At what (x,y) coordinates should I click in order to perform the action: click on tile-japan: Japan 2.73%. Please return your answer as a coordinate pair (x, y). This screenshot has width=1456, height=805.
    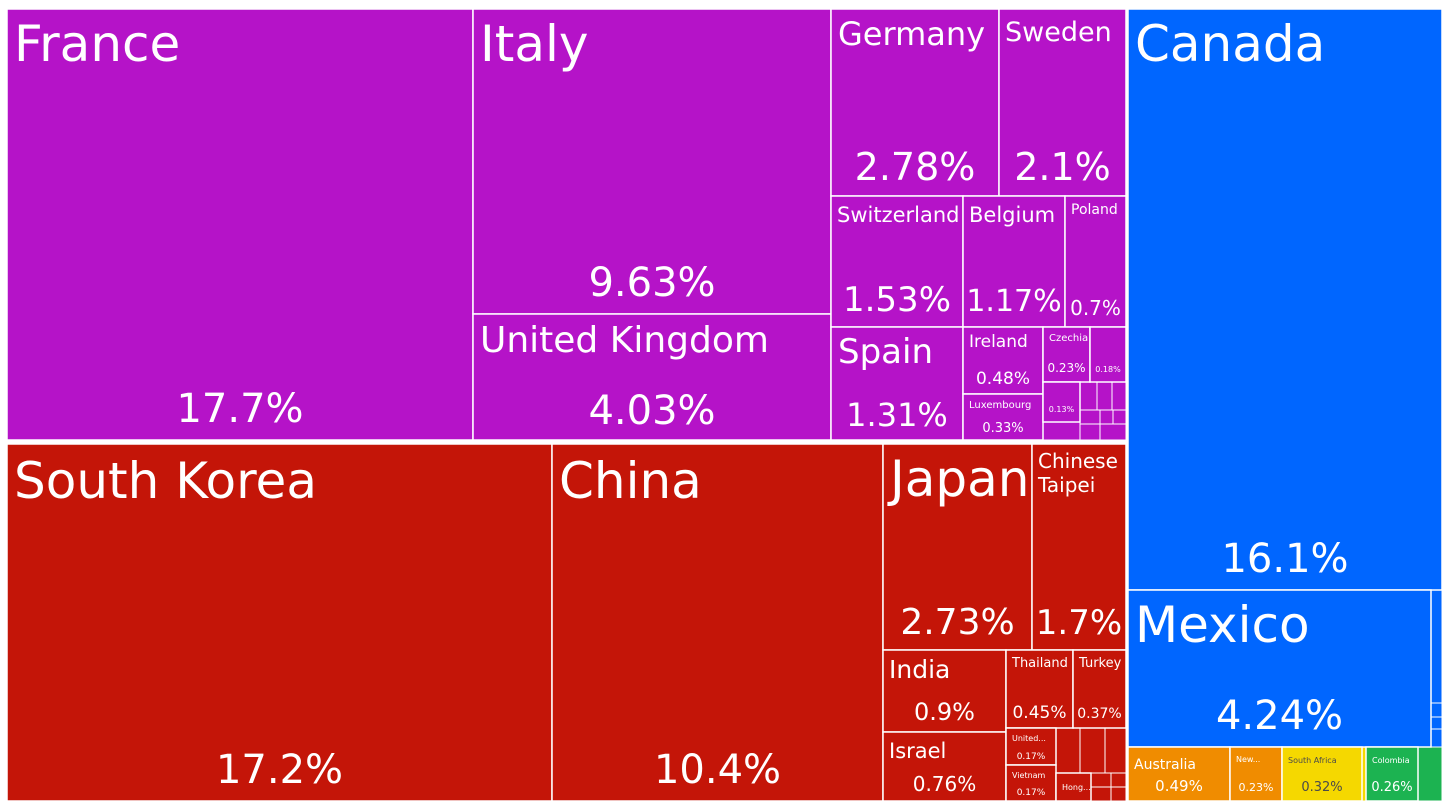
    Looking at the image, I should click on (957, 547).